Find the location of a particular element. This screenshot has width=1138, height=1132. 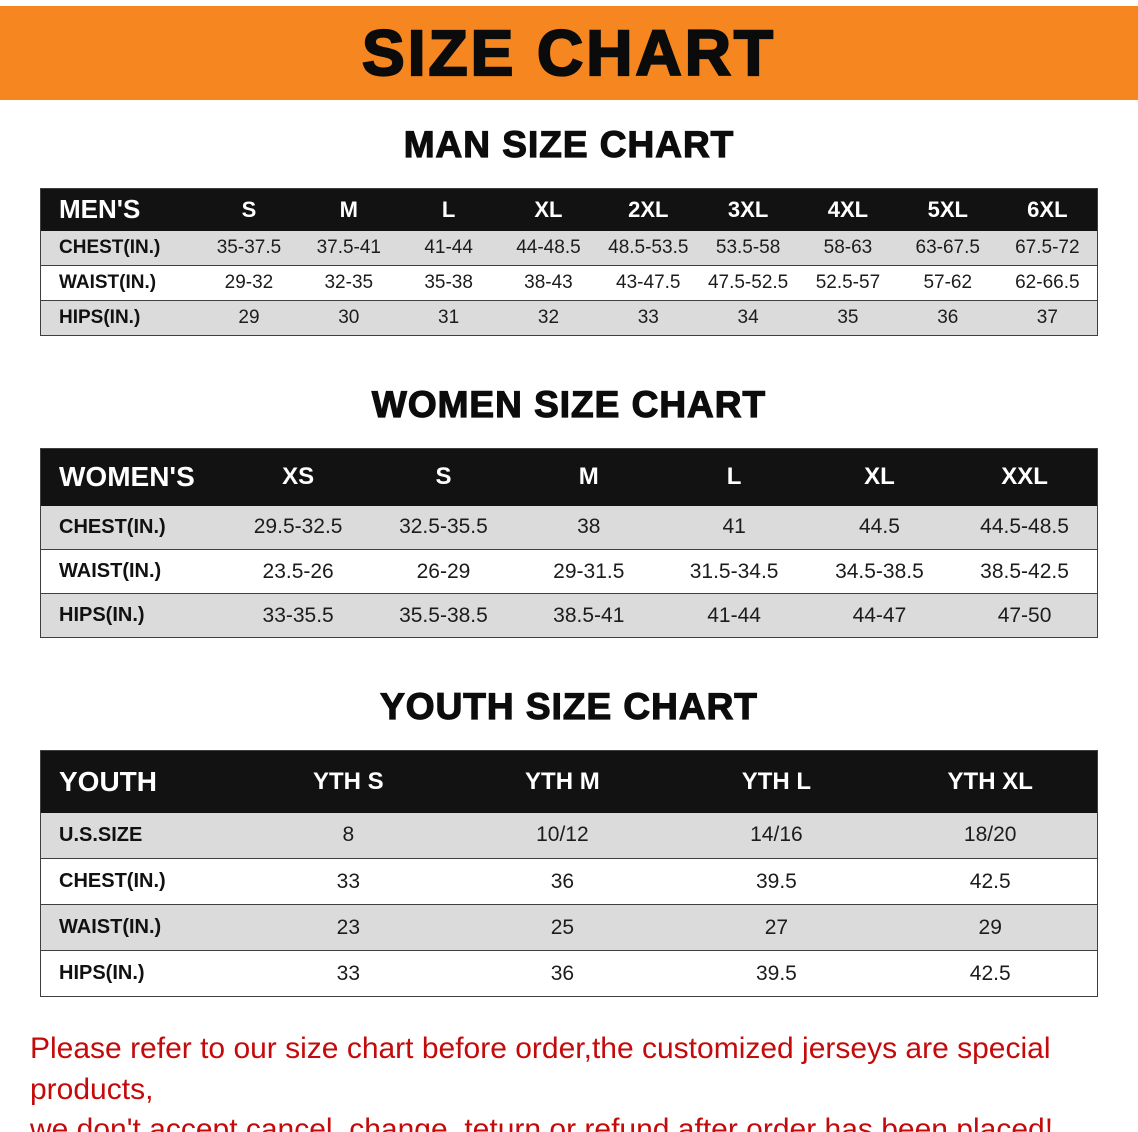

measurement-value: 29-32 is located at coordinates (249, 282).